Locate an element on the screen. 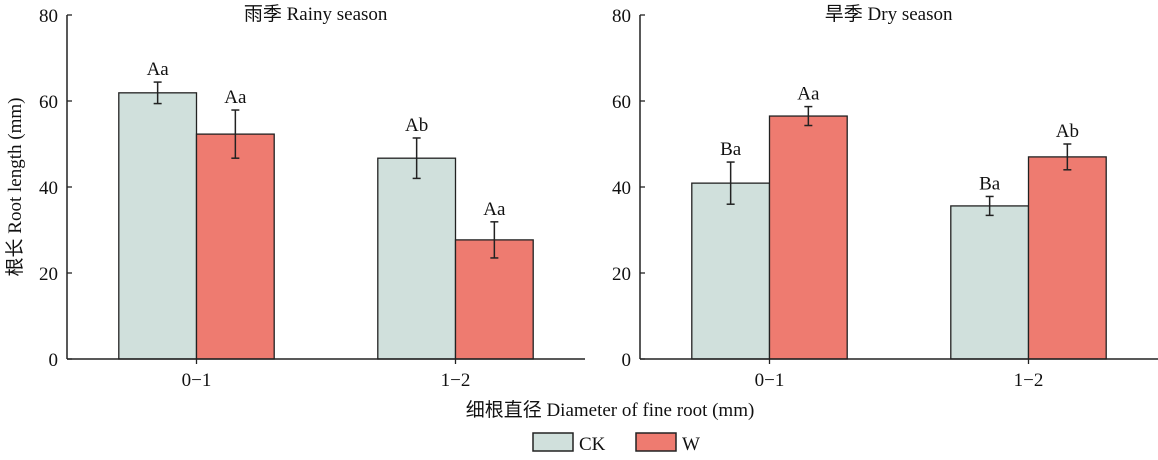 The width and height of the screenshot is (1158, 460). x-axis-label: 细根直径 Diameter of fine root (mm) is located at coordinates (610, 410).